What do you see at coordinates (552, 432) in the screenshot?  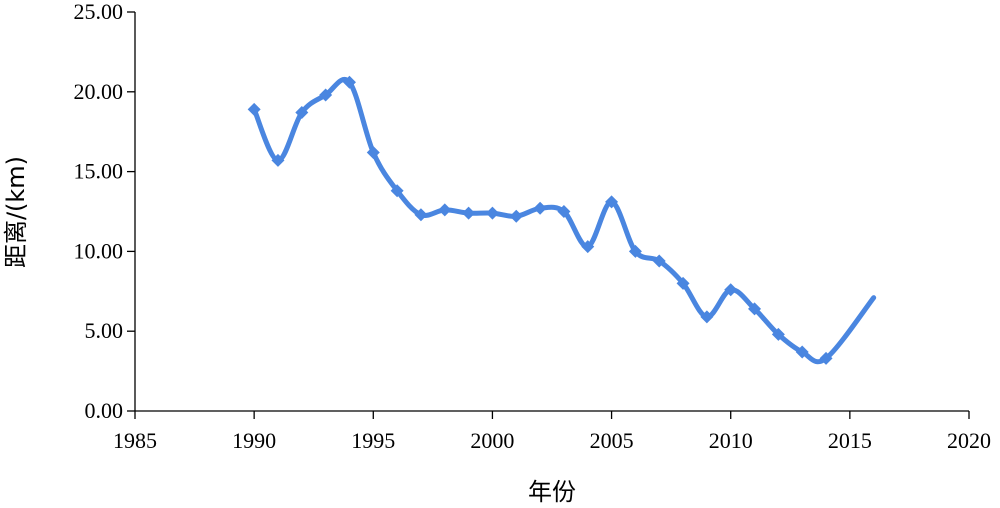 I see `x-axis-ticks: 1985 1990 1995 2000 2005 2010 2015 2020` at bounding box center [552, 432].